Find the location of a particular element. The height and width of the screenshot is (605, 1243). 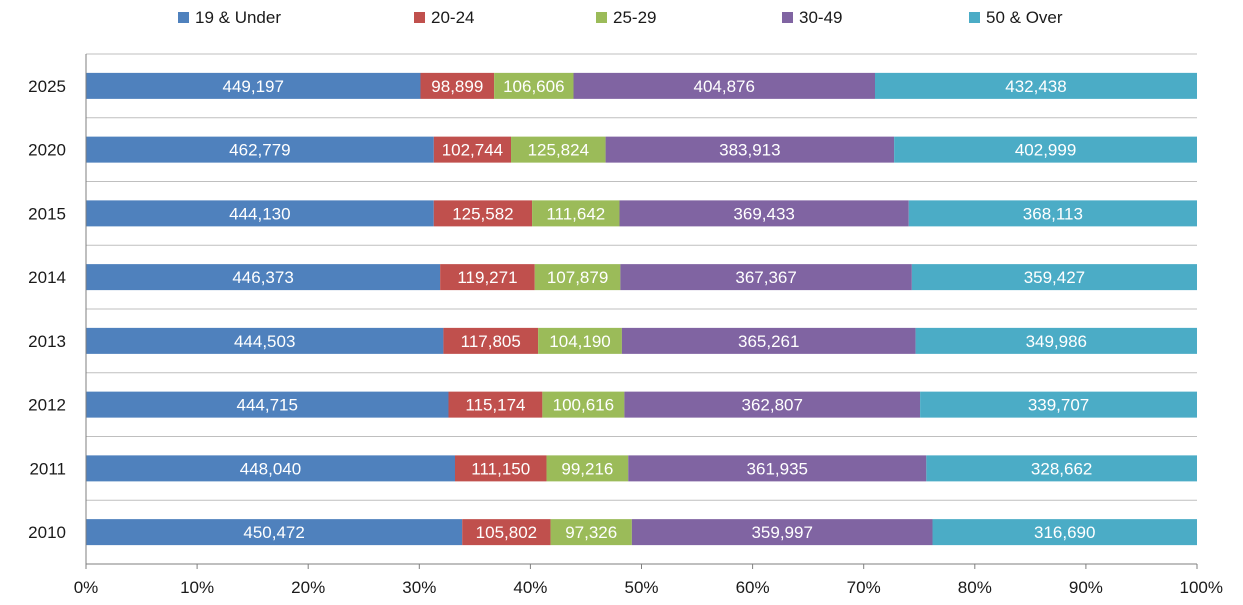

data-label: 359,427 is located at coordinates (1054, 277).